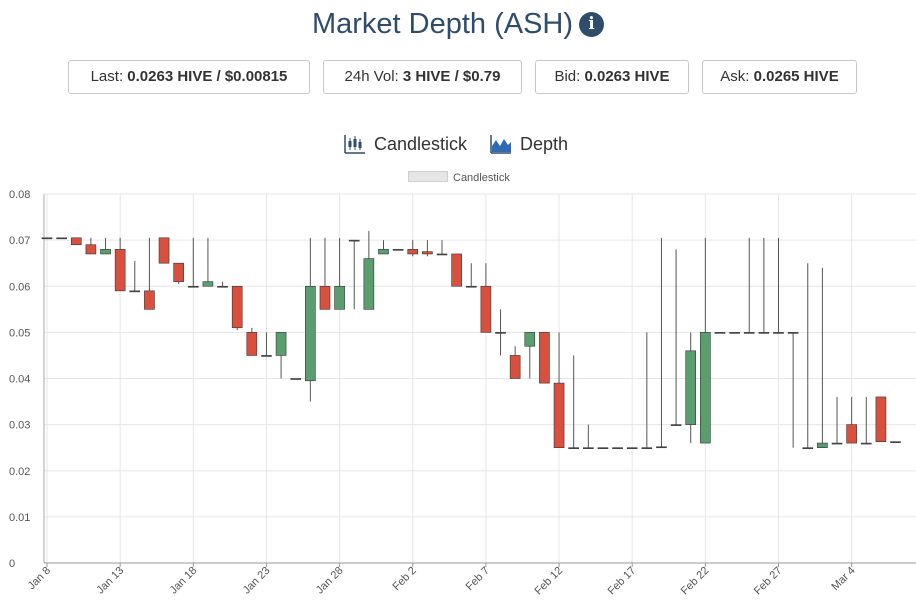  I want to click on tab-candlestick-label: Candlestick, so click(421, 144).